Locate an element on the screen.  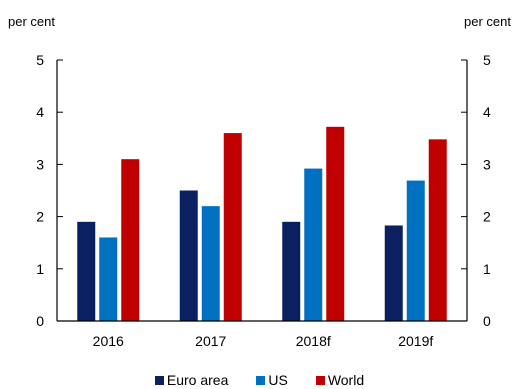
bar-world-2016 is located at coordinates (130, 240).